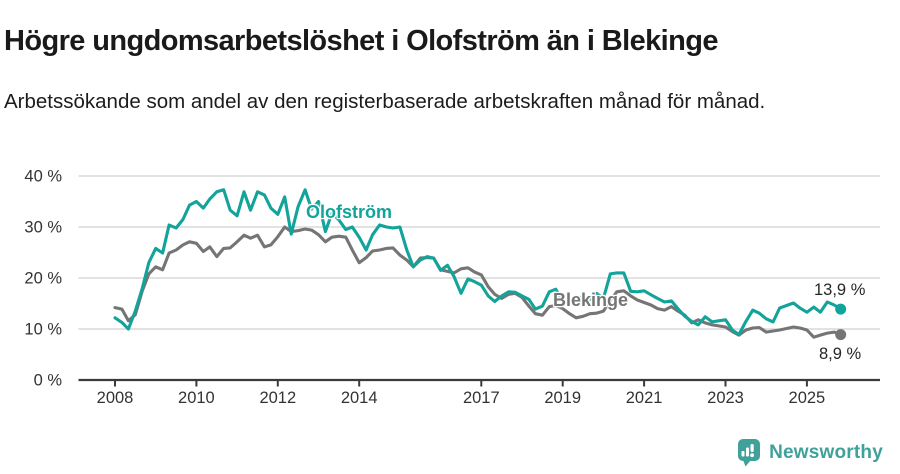 Image resolution: width=900 pixels, height=474 pixels. Describe the element at coordinates (826, 452) in the screenshot. I see `newsworthy-wordmark: Newsworthy` at that location.